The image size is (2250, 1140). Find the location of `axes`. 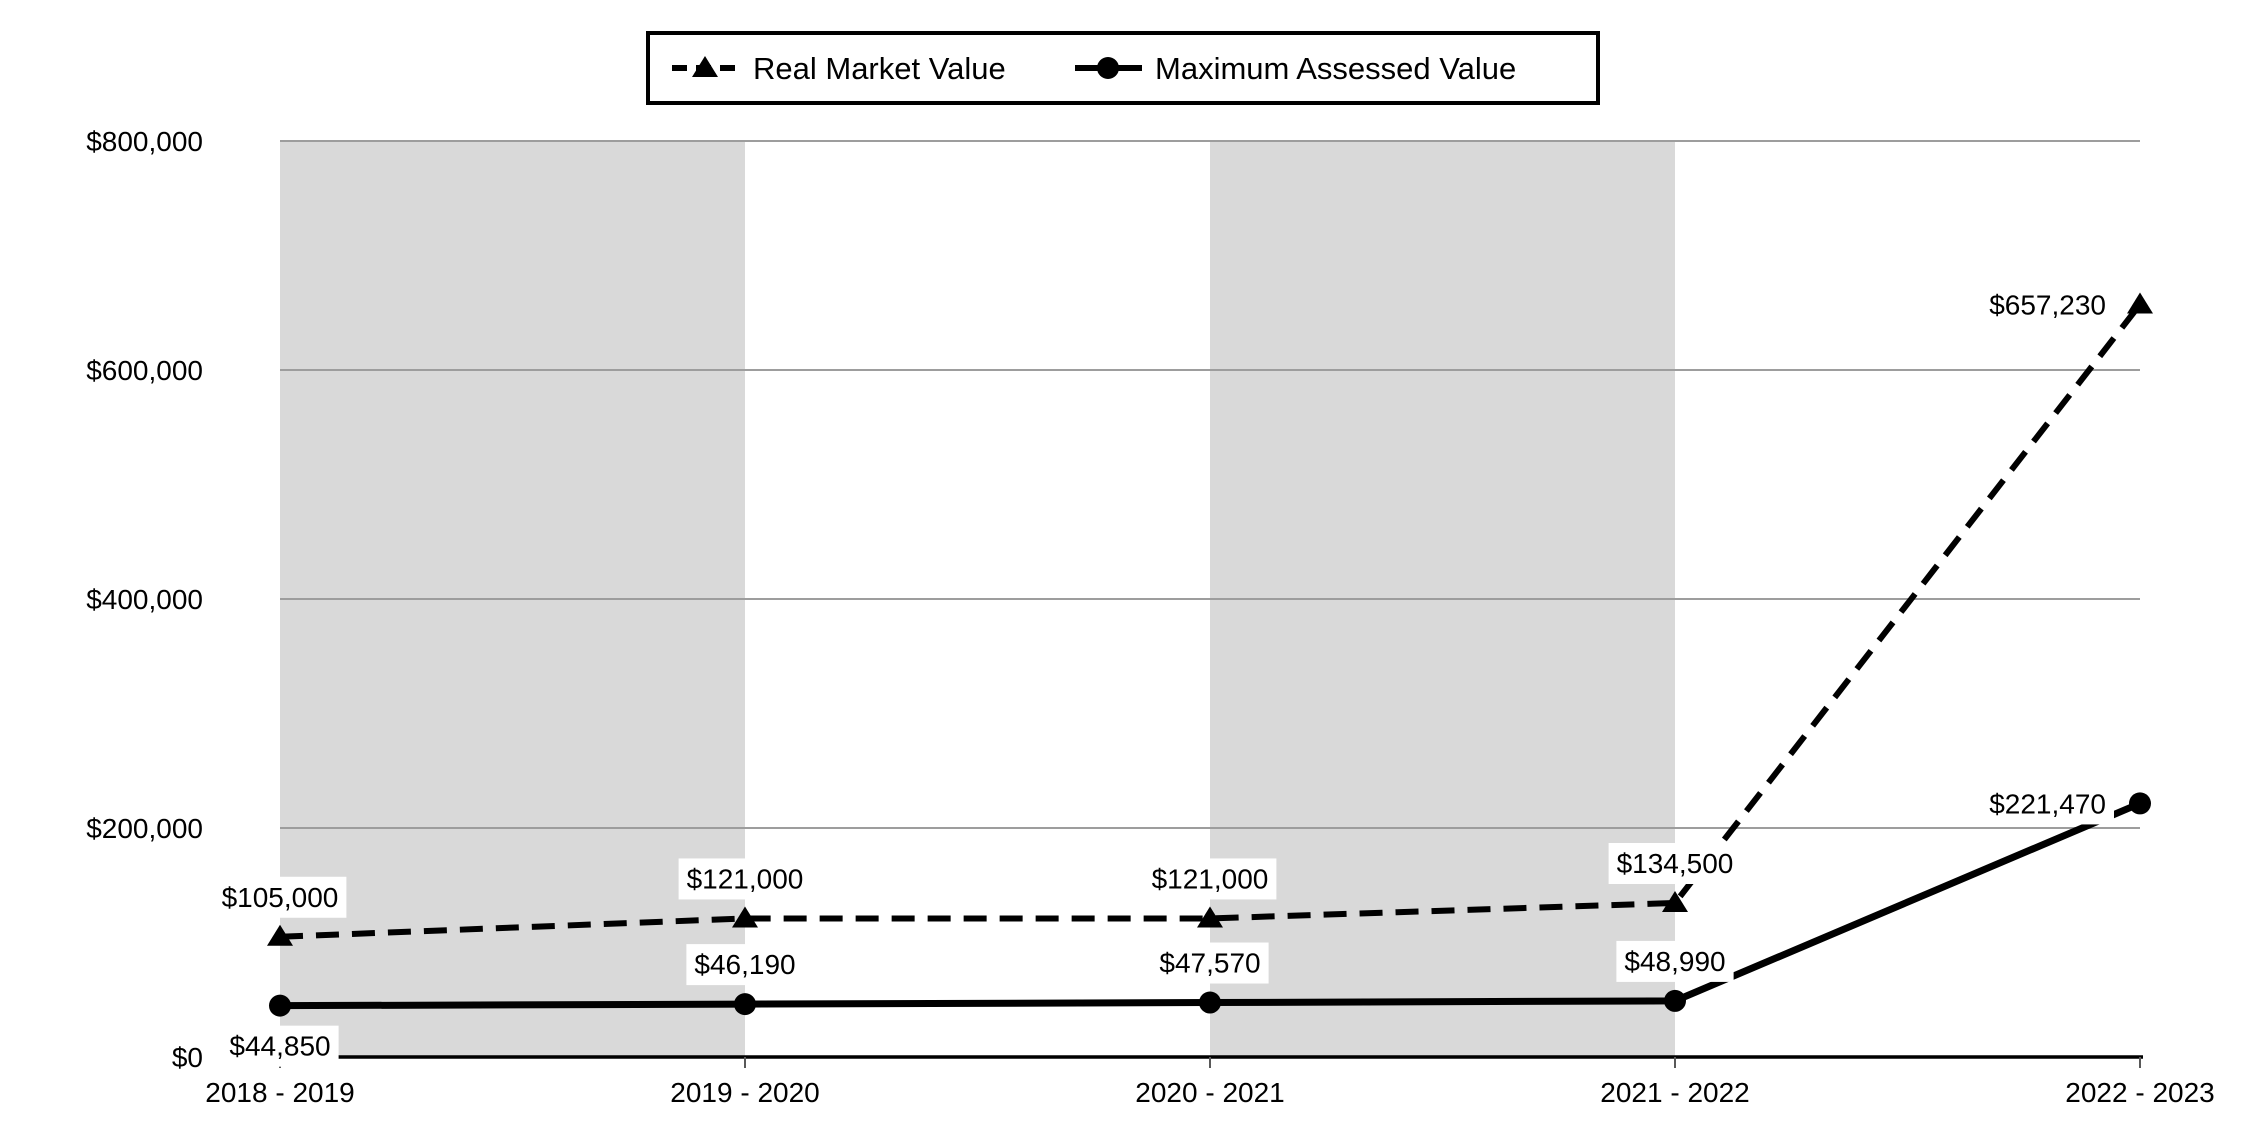

axes is located at coordinates (1210, 1061).